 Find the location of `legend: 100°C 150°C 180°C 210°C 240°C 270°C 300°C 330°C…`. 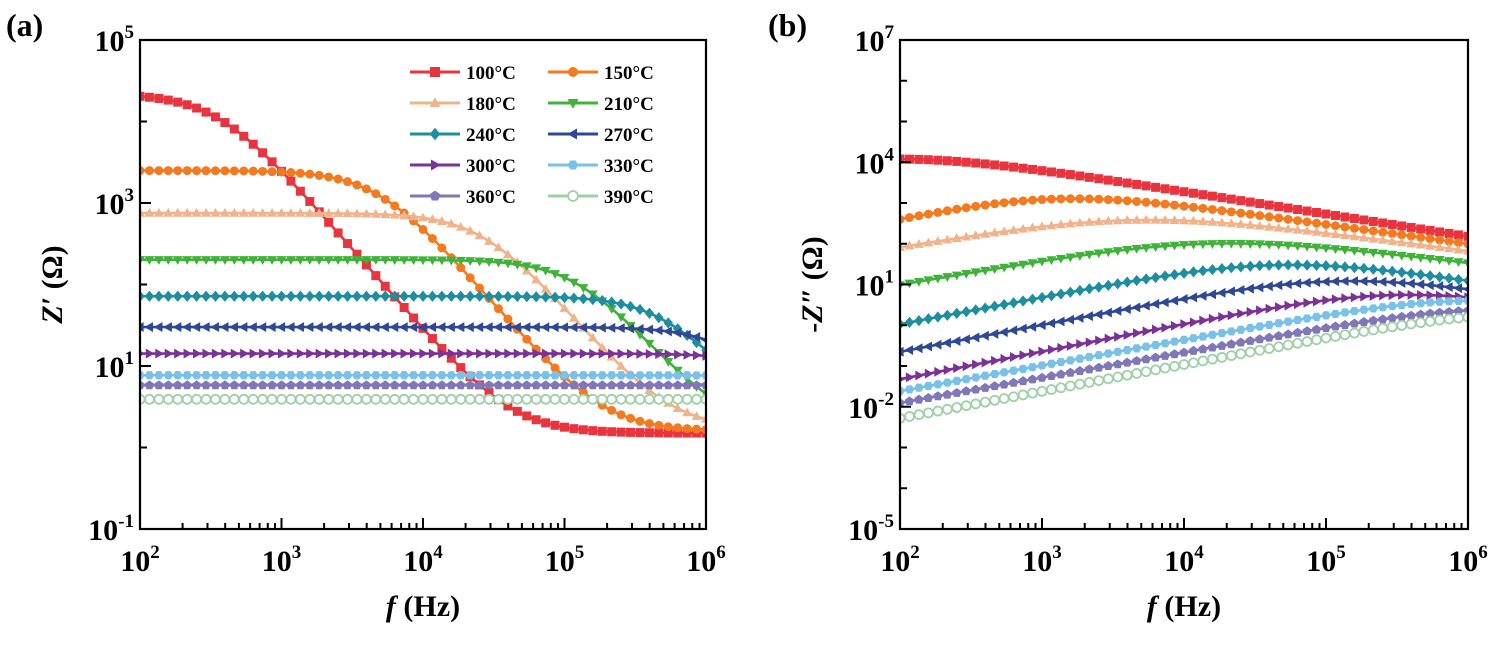

legend: 100°C 150°C 180°C 210°C 240°C 270°C 300°C 330°C… is located at coordinates (532, 135).